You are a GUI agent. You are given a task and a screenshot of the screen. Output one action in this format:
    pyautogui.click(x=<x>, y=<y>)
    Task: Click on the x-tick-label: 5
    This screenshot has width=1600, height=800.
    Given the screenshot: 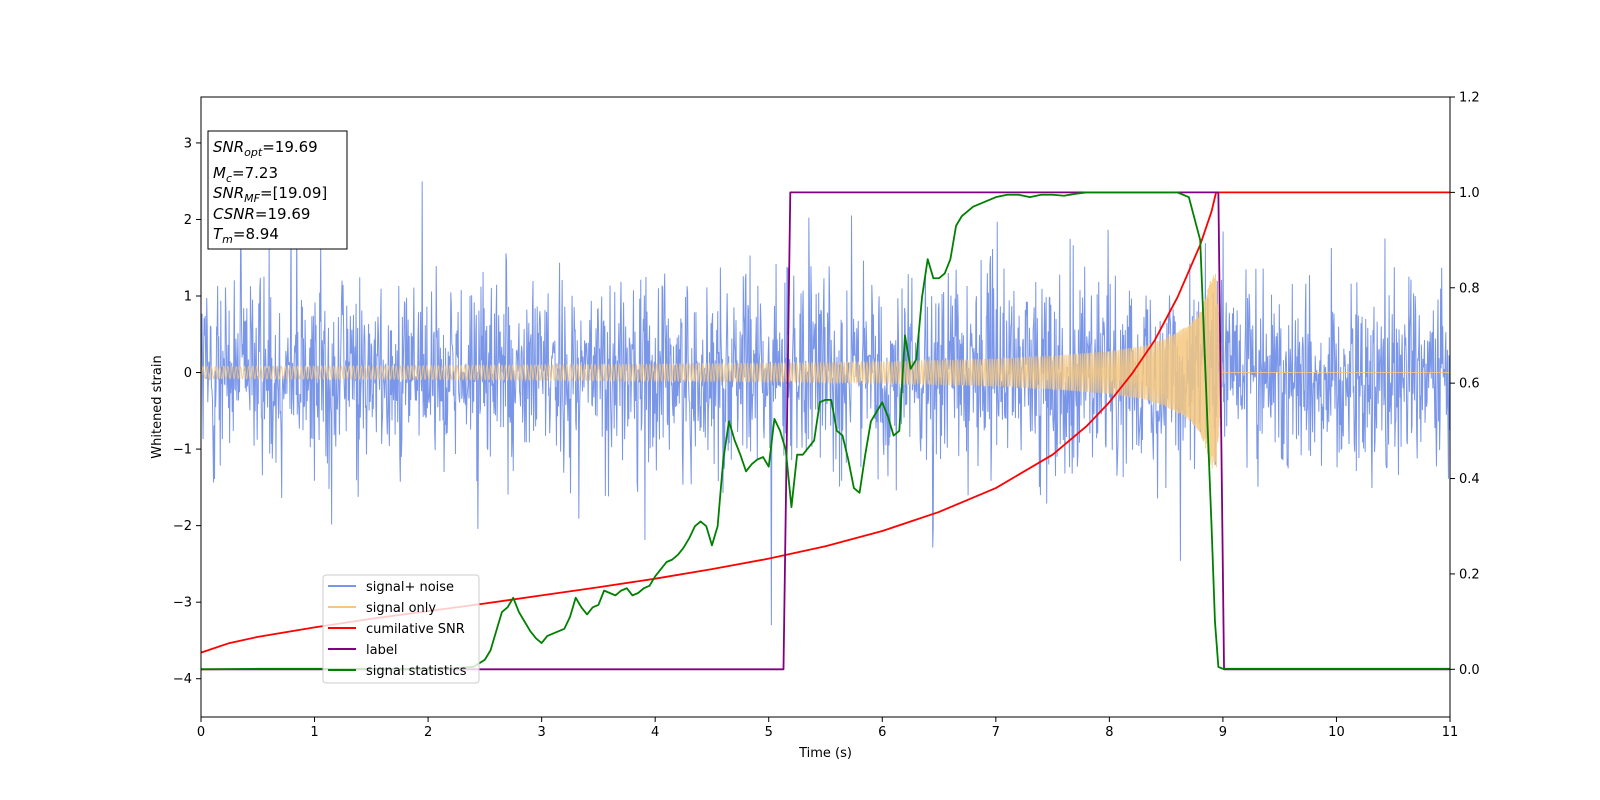 What is the action you would take?
    pyautogui.click(x=769, y=732)
    